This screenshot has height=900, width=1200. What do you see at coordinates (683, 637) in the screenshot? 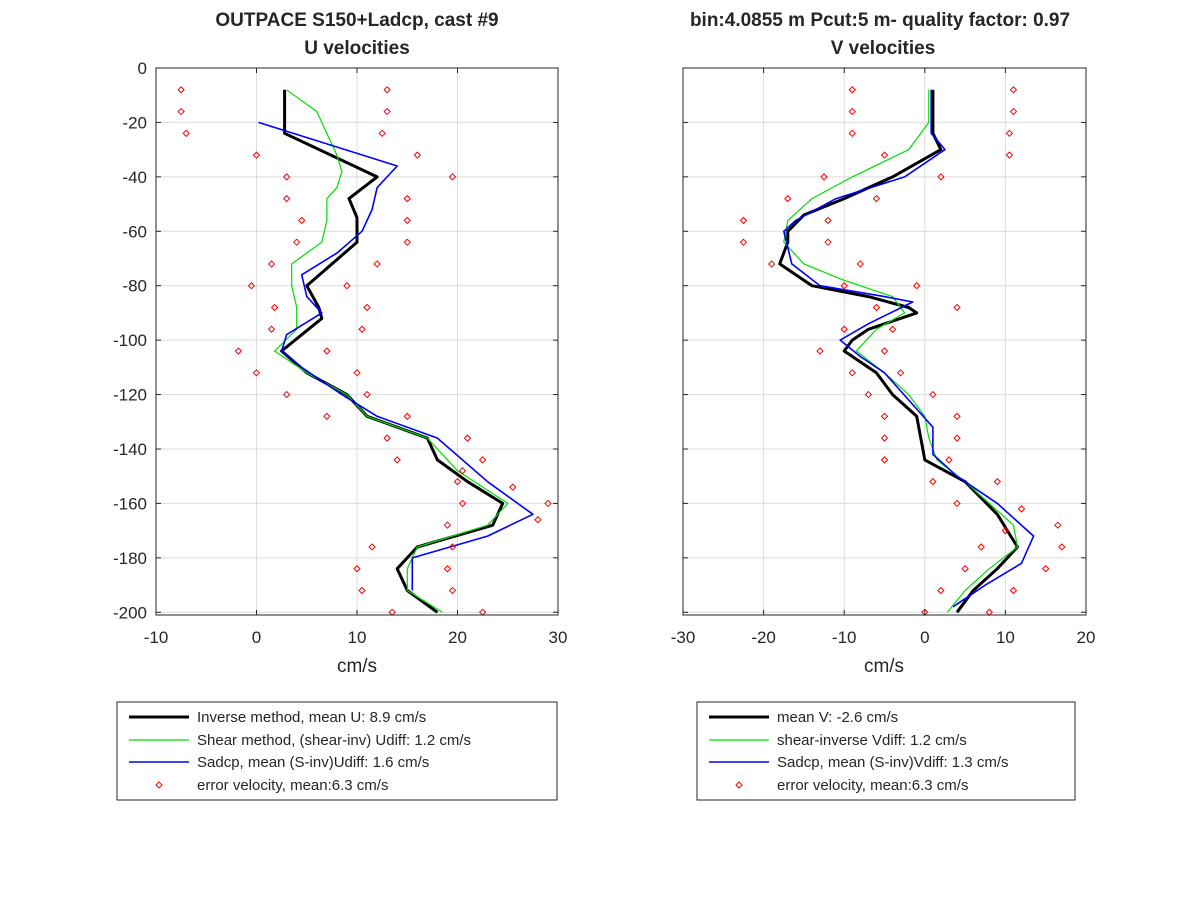
I see `x-tick-label: -30` at bounding box center [683, 637].